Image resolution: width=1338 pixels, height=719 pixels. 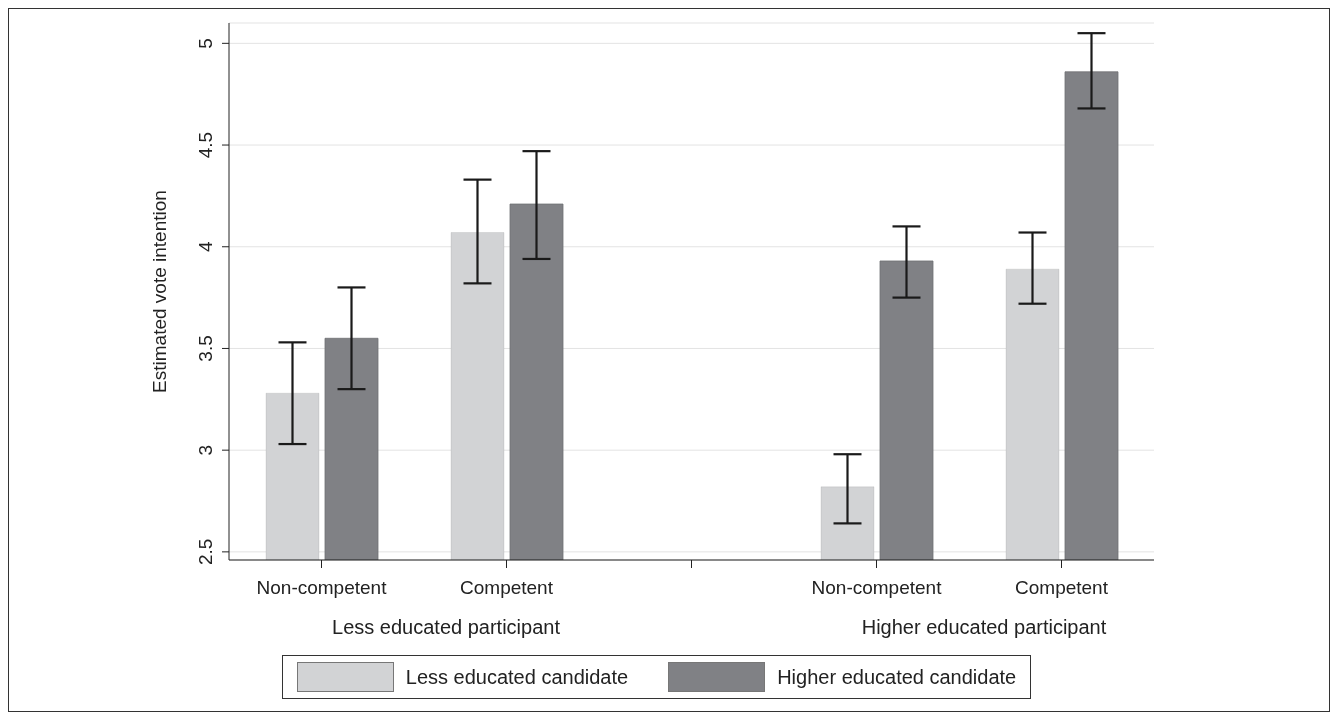 What do you see at coordinates (984, 627) in the screenshot?
I see `text: Higher educated participant` at bounding box center [984, 627].